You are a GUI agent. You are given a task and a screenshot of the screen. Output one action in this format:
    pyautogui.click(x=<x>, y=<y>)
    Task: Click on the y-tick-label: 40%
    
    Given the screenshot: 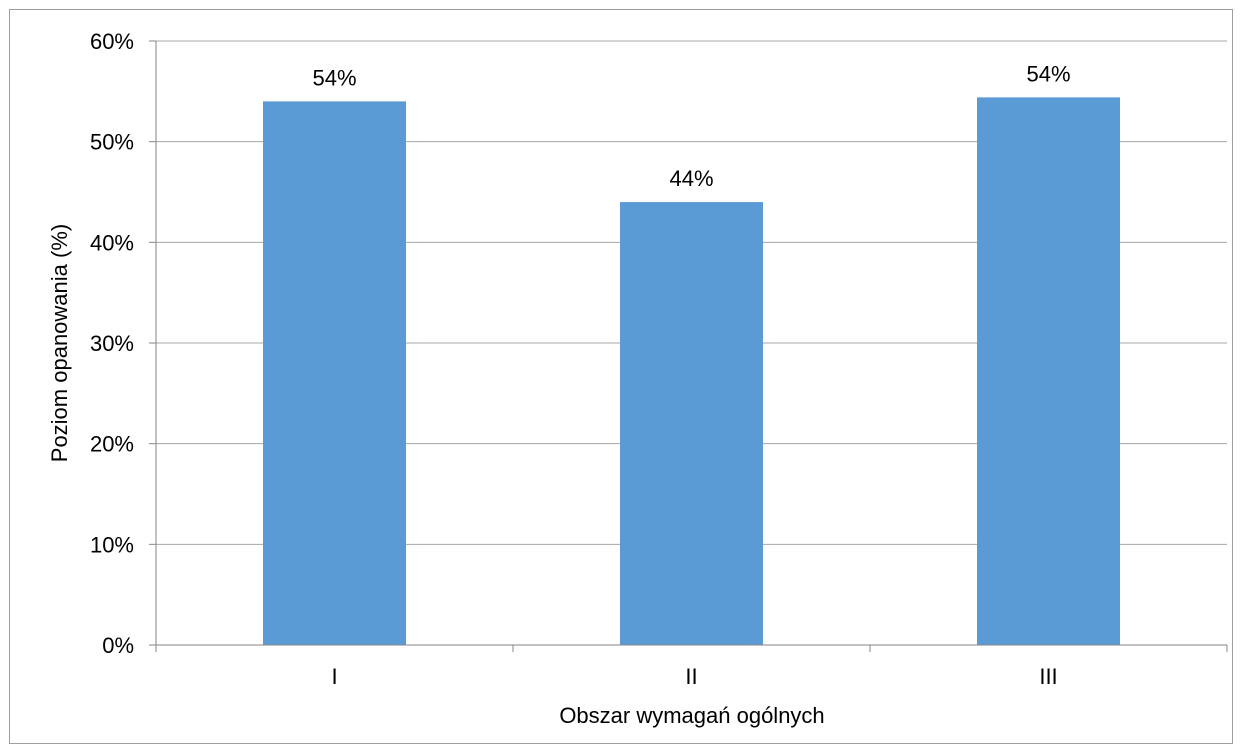 What is the action you would take?
    pyautogui.click(x=112, y=242)
    